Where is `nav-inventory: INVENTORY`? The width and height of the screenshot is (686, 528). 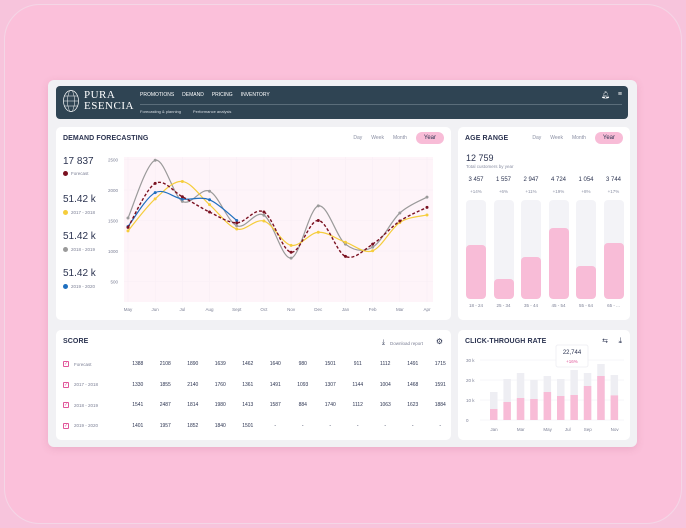 nav-inventory: INVENTORY is located at coordinates (255, 95).